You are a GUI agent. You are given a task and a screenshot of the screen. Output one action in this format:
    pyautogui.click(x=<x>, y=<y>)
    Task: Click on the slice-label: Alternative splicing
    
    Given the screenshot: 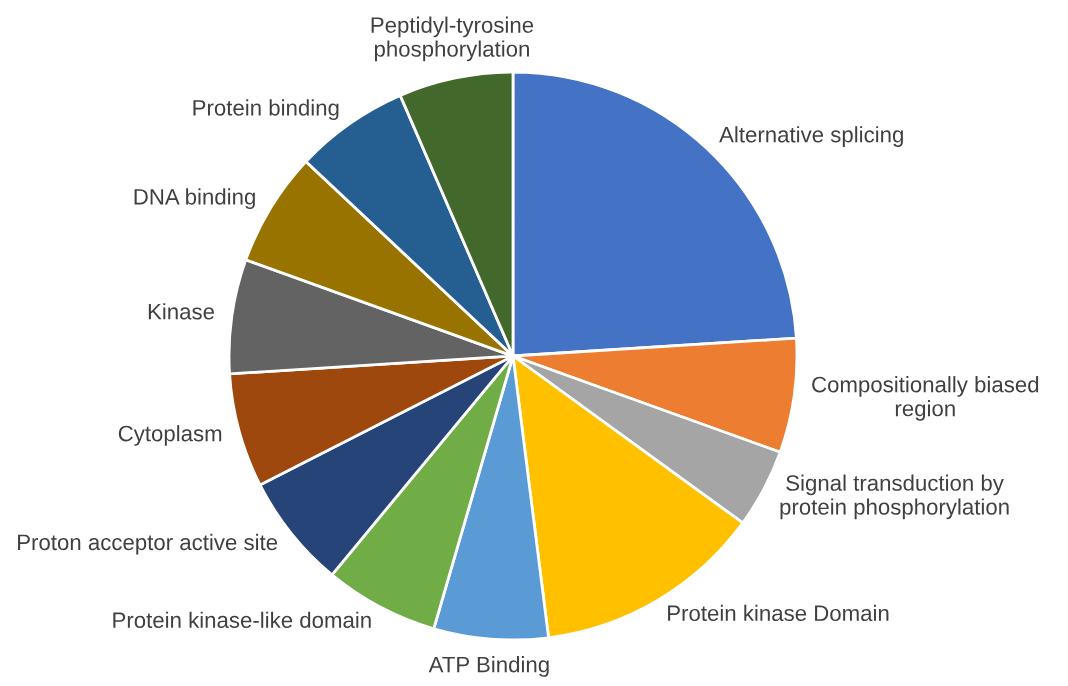 What is the action you would take?
    pyautogui.click(x=811, y=136)
    